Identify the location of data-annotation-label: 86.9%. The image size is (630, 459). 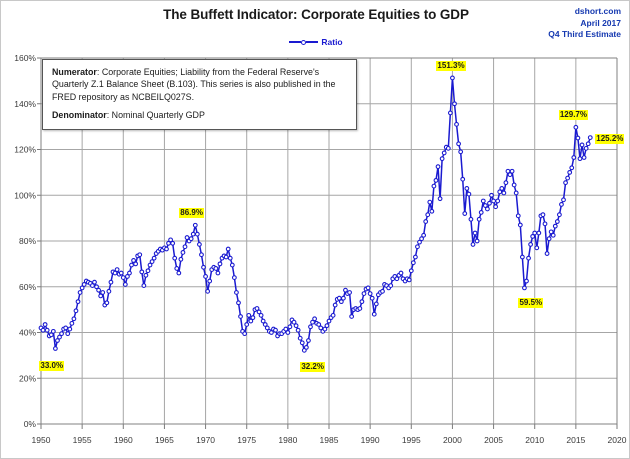
(191, 213).